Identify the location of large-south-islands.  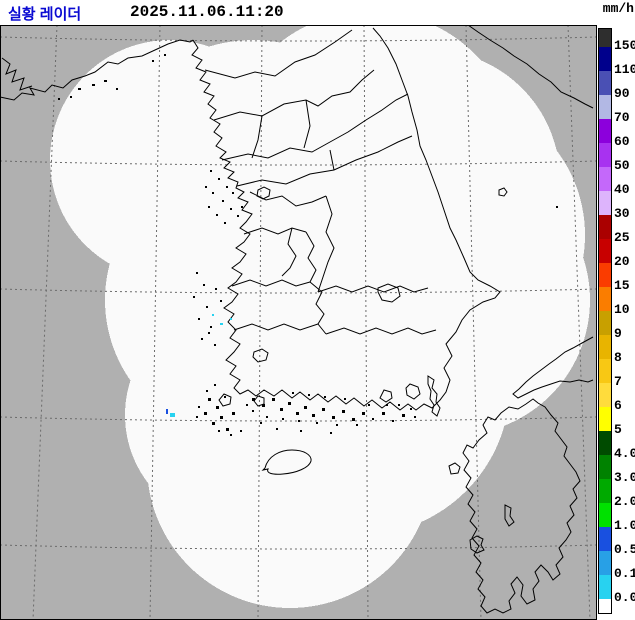
(319, 395).